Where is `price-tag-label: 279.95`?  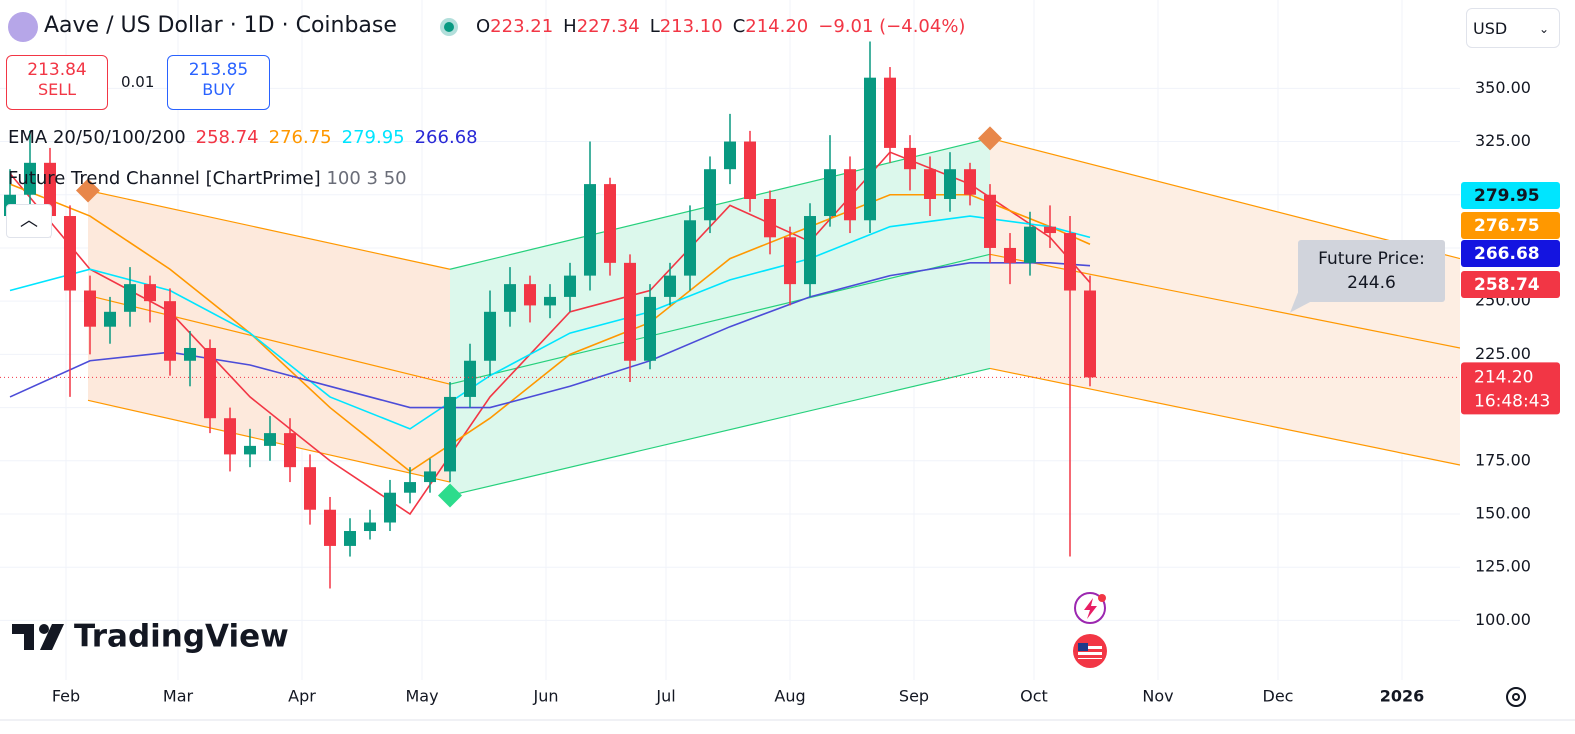
price-tag-label: 279.95 is located at coordinates (1507, 196).